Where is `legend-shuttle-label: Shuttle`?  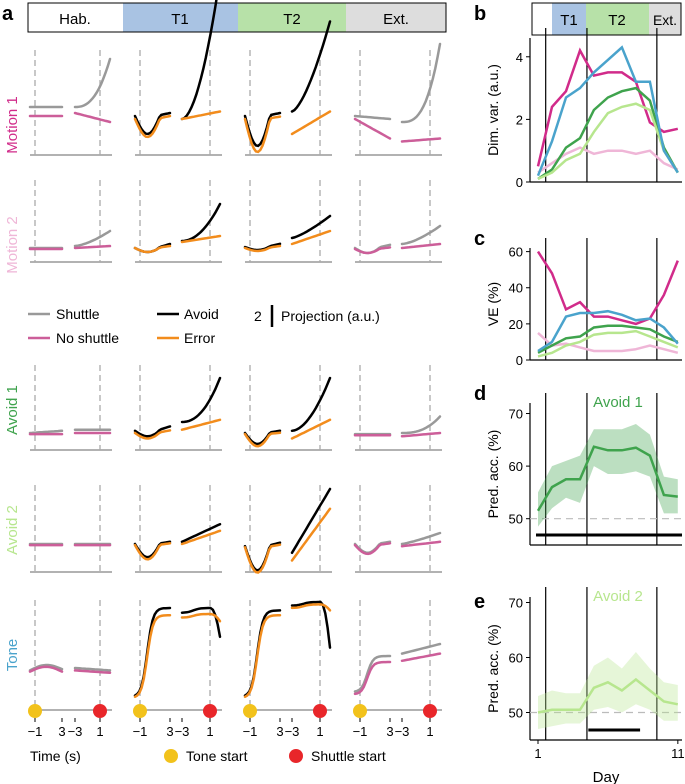 legend-shuttle-label: Shuttle is located at coordinates (78, 314).